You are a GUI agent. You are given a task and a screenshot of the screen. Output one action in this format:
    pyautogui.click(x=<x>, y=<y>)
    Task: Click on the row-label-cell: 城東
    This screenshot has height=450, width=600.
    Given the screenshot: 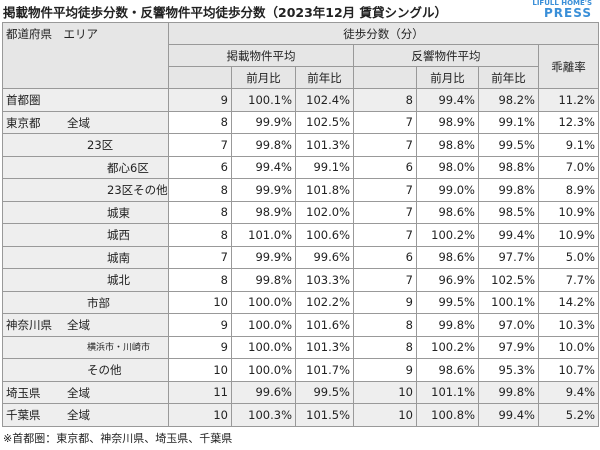 What is the action you would take?
    pyautogui.click(x=85, y=212)
    